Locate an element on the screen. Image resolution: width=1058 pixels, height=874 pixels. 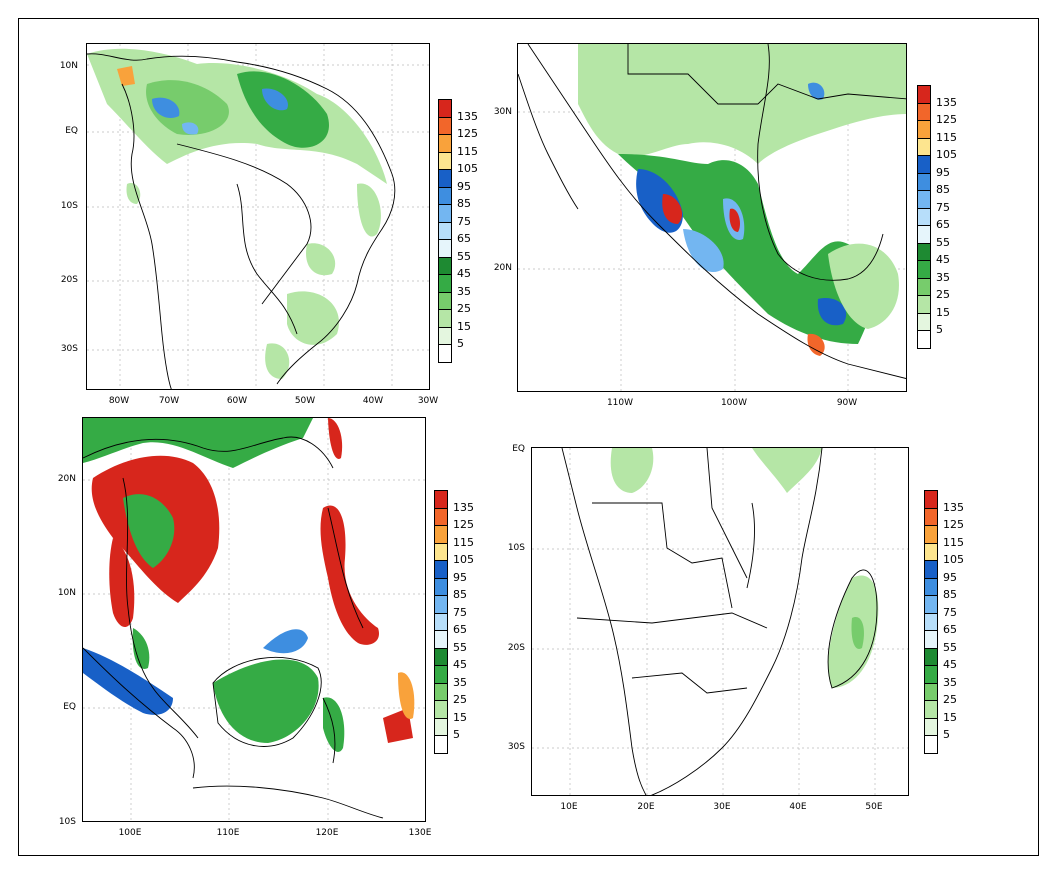
xtick-label: 70W is located at coordinates (169, 401).